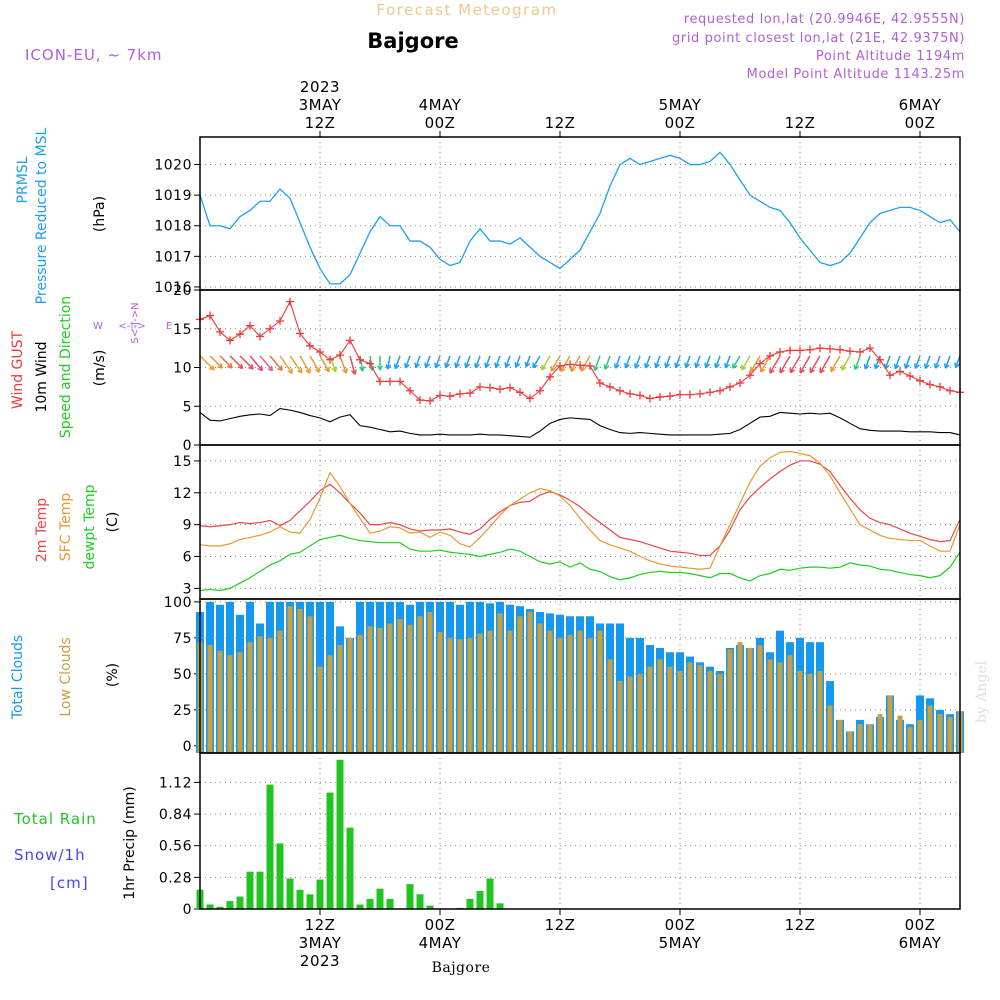 This screenshot has width=1000, height=1000. Describe the element at coordinates (173, 196) in the screenshot. I see `y-tick-label: 1019` at that location.